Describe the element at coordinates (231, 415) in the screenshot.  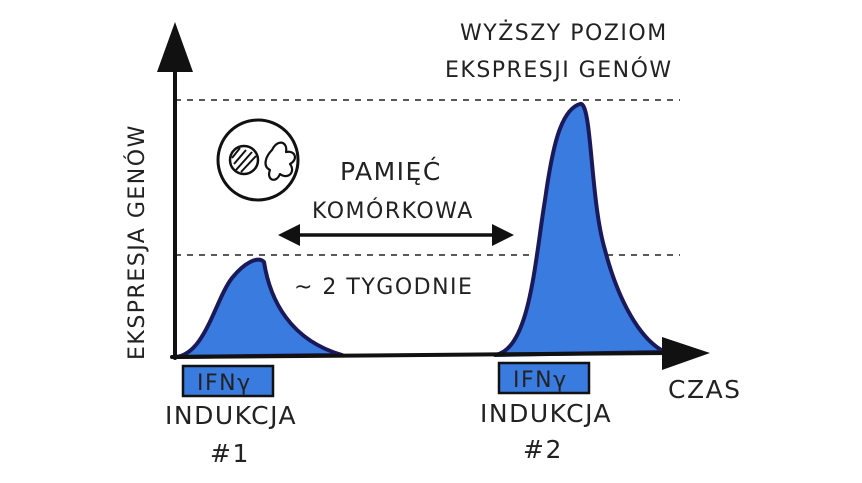
I see `induction-1-label-line-1: INDUKCJA` at that location.